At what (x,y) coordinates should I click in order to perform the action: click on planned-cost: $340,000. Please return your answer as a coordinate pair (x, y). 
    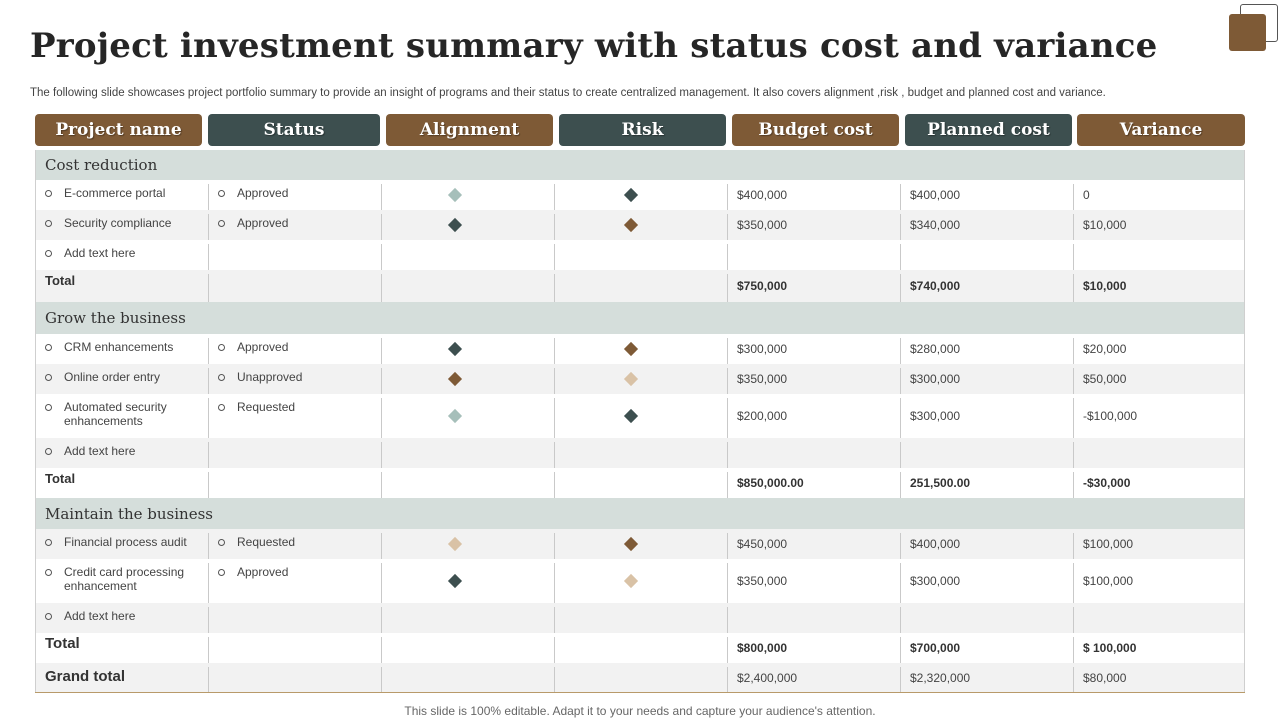
    Looking at the image, I should click on (935, 225).